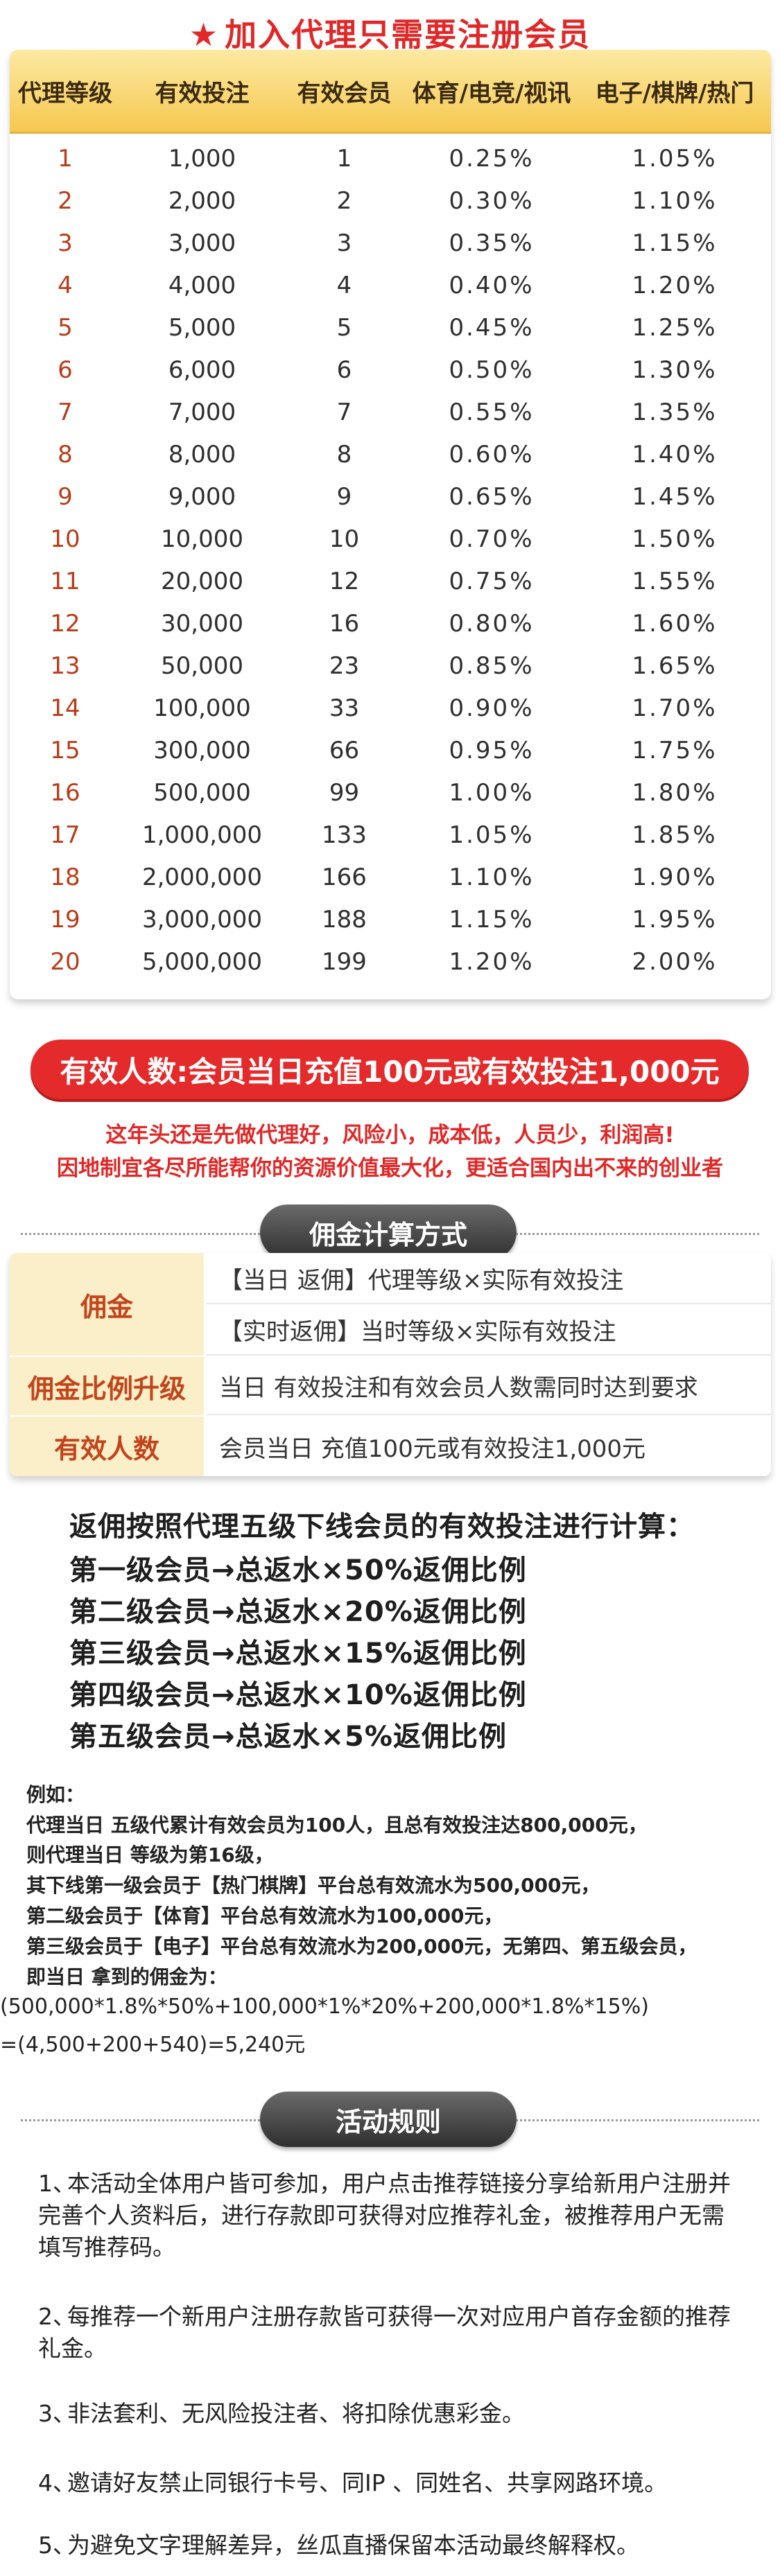 This screenshot has width=780, height=2576. Describe the element at coordinates (675, 665) in the screenshot. I see `electronic-rate-cell: 1.65%` at that location.